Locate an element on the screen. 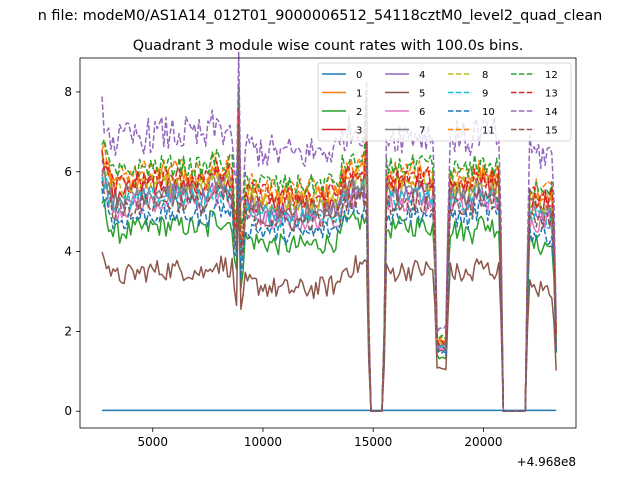 This screenshot has height=480, width=640. y-tick-label: 2 is located at coordinates (68, 331).